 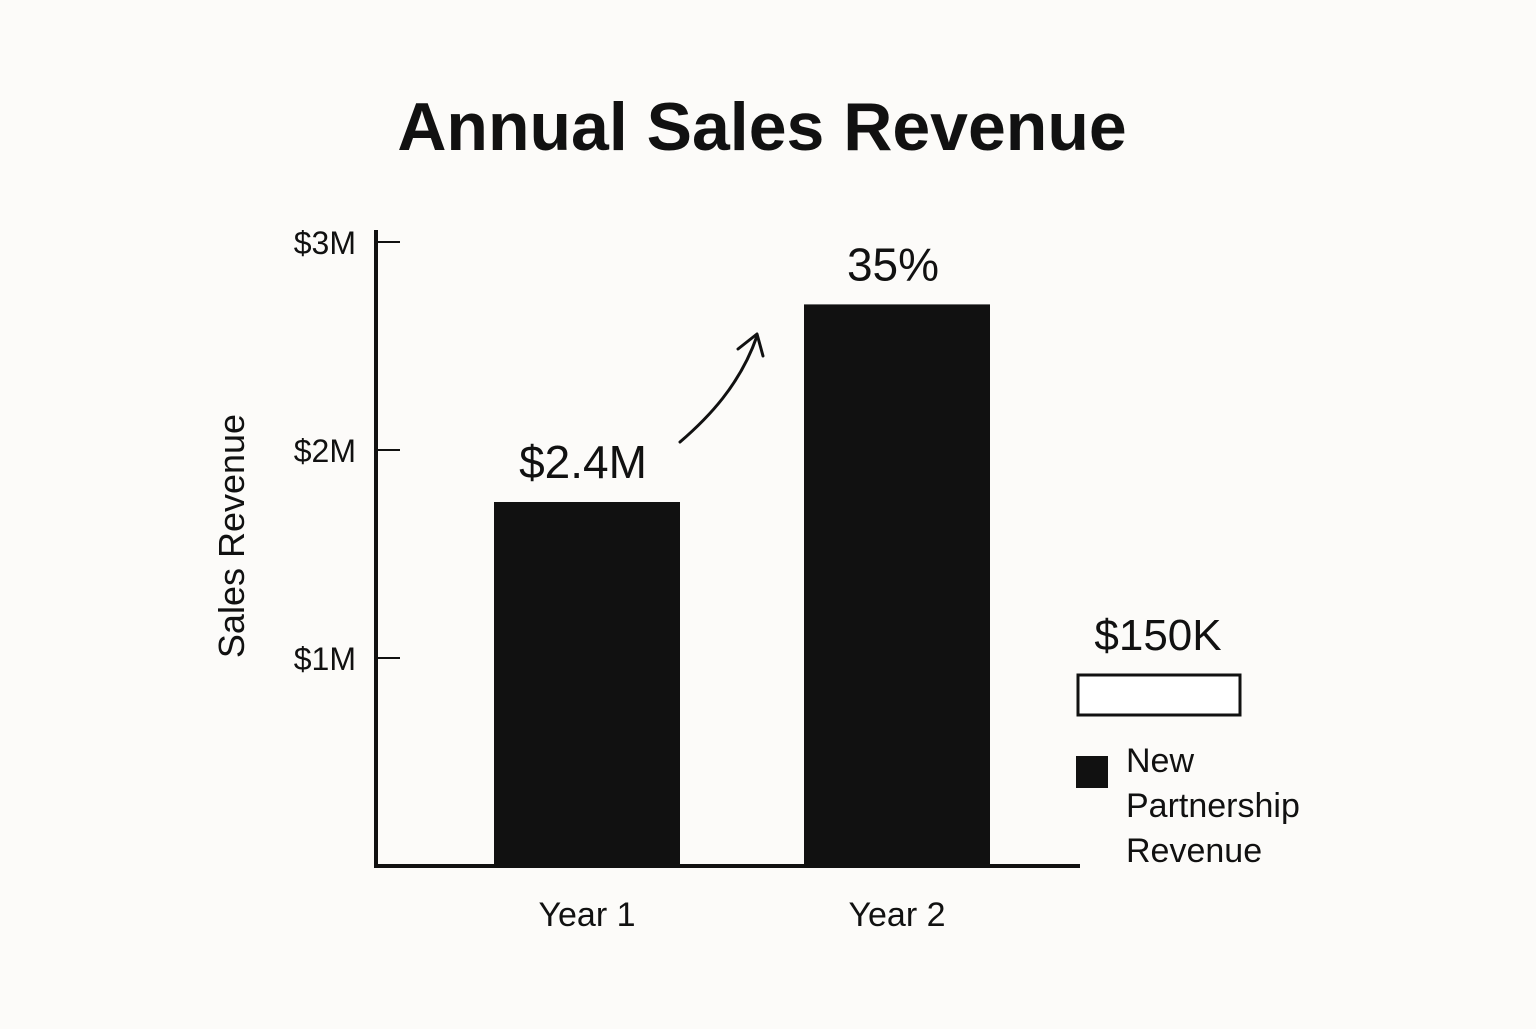 I want to click on y-tick-label: $3M, so click(x=325, y=243).